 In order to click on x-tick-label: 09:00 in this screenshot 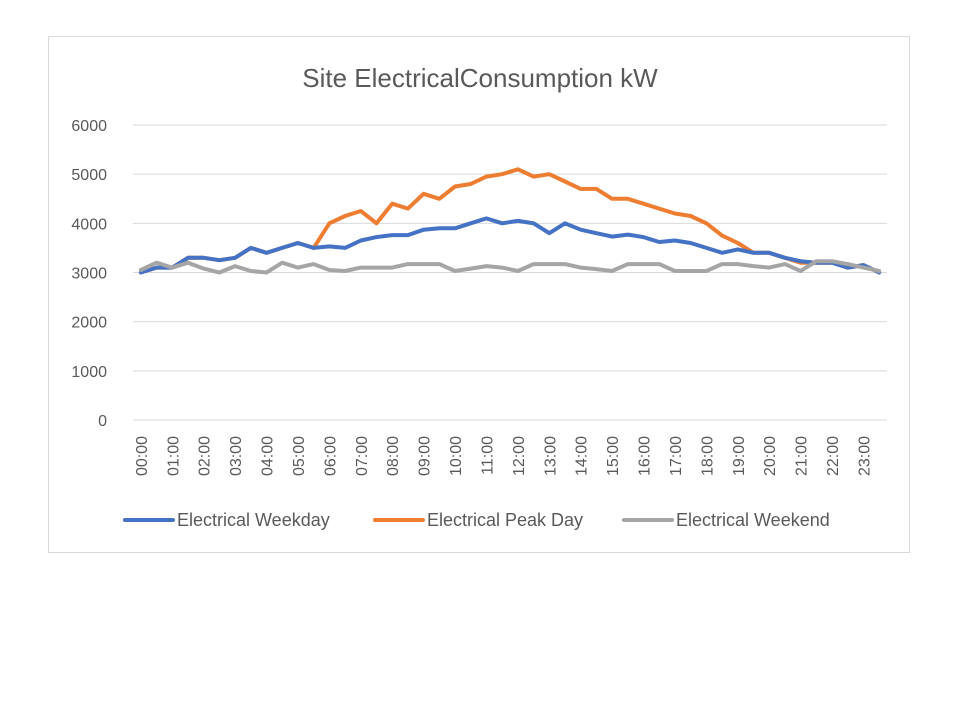, I will do `click(425, 456)`.